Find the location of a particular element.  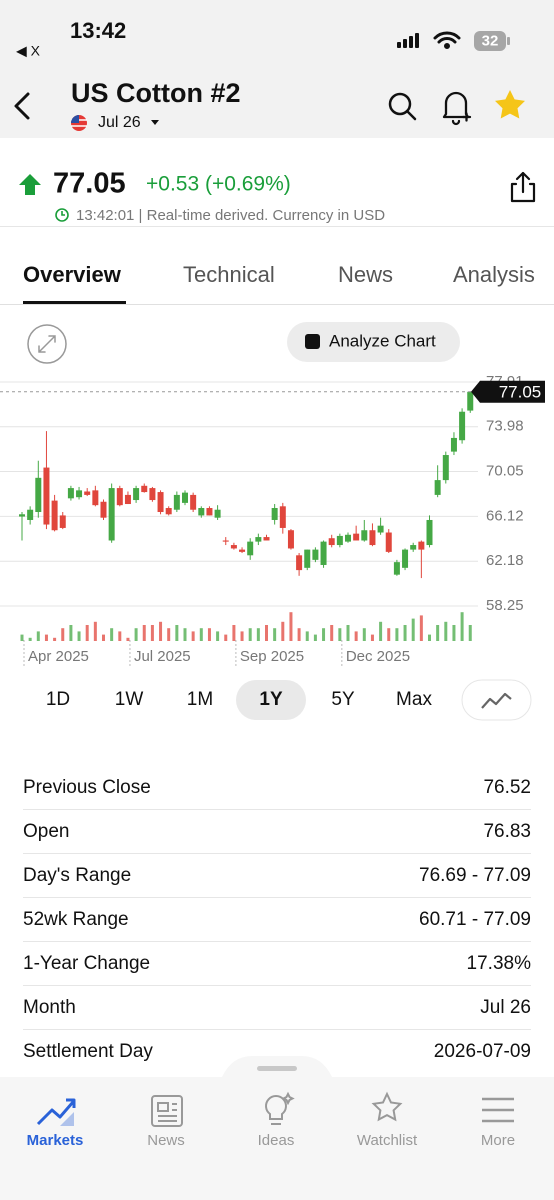

range-button: 1Y is located at coordinates (271, 699).